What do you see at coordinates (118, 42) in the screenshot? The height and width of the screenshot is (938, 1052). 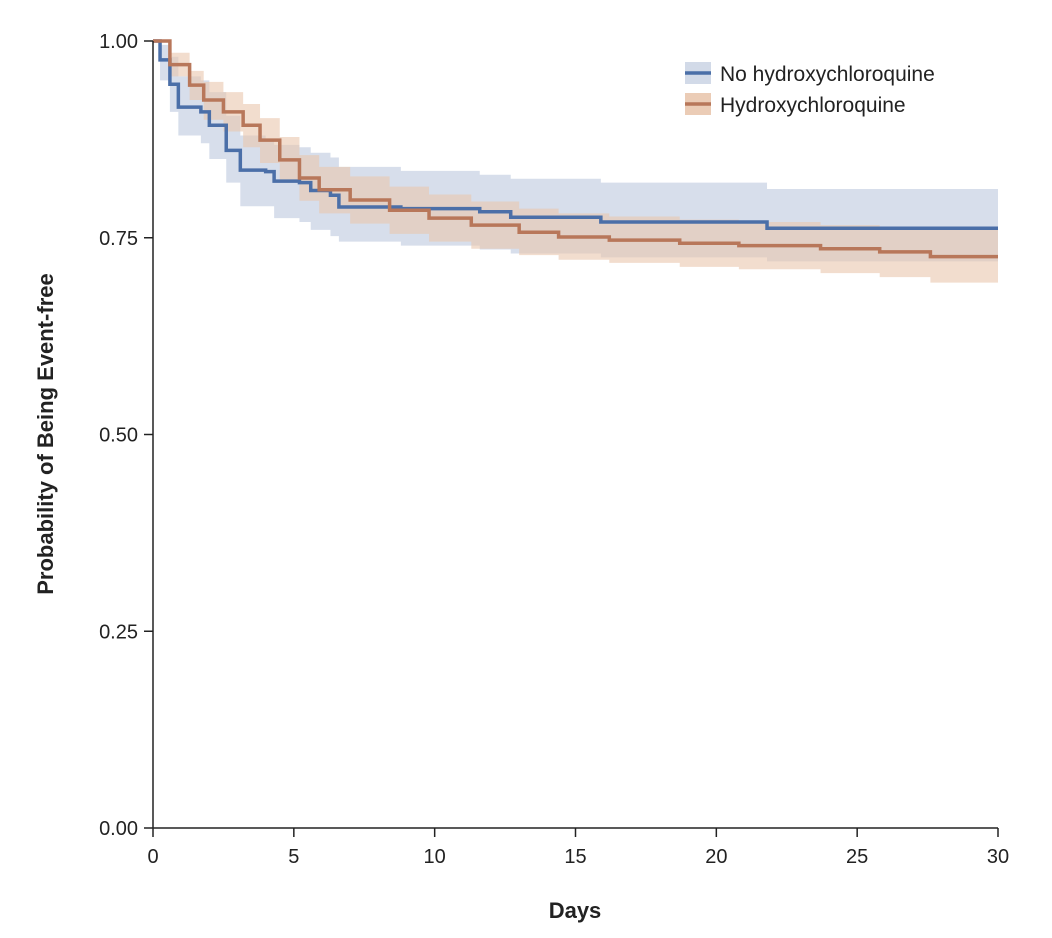 I see `y-tick-label: 1.00` at bounding box center [118, 42].